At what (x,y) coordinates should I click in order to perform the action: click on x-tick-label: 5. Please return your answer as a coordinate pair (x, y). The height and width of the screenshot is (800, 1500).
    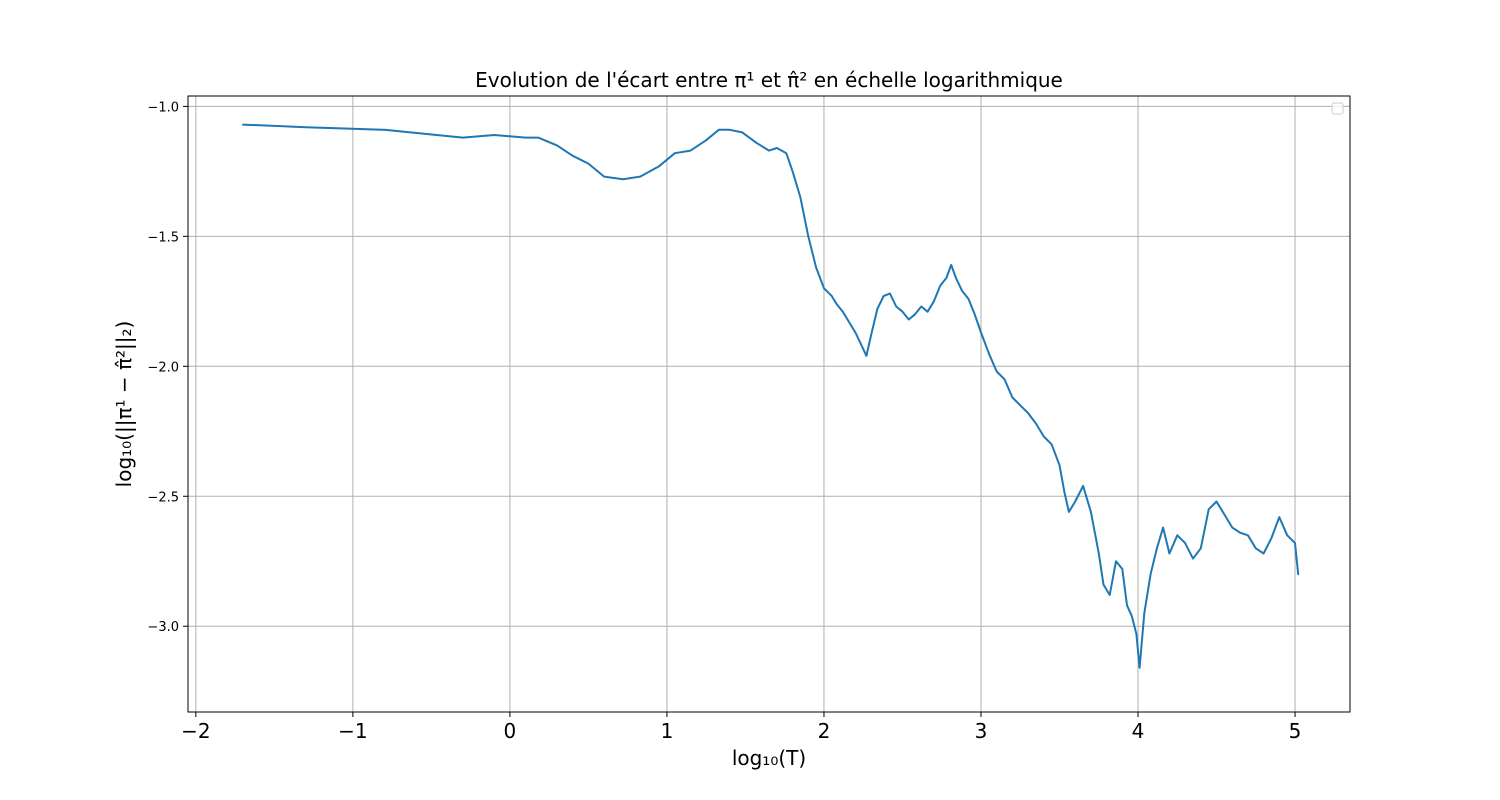
    Looking at the image, I should click on (1295, 731).